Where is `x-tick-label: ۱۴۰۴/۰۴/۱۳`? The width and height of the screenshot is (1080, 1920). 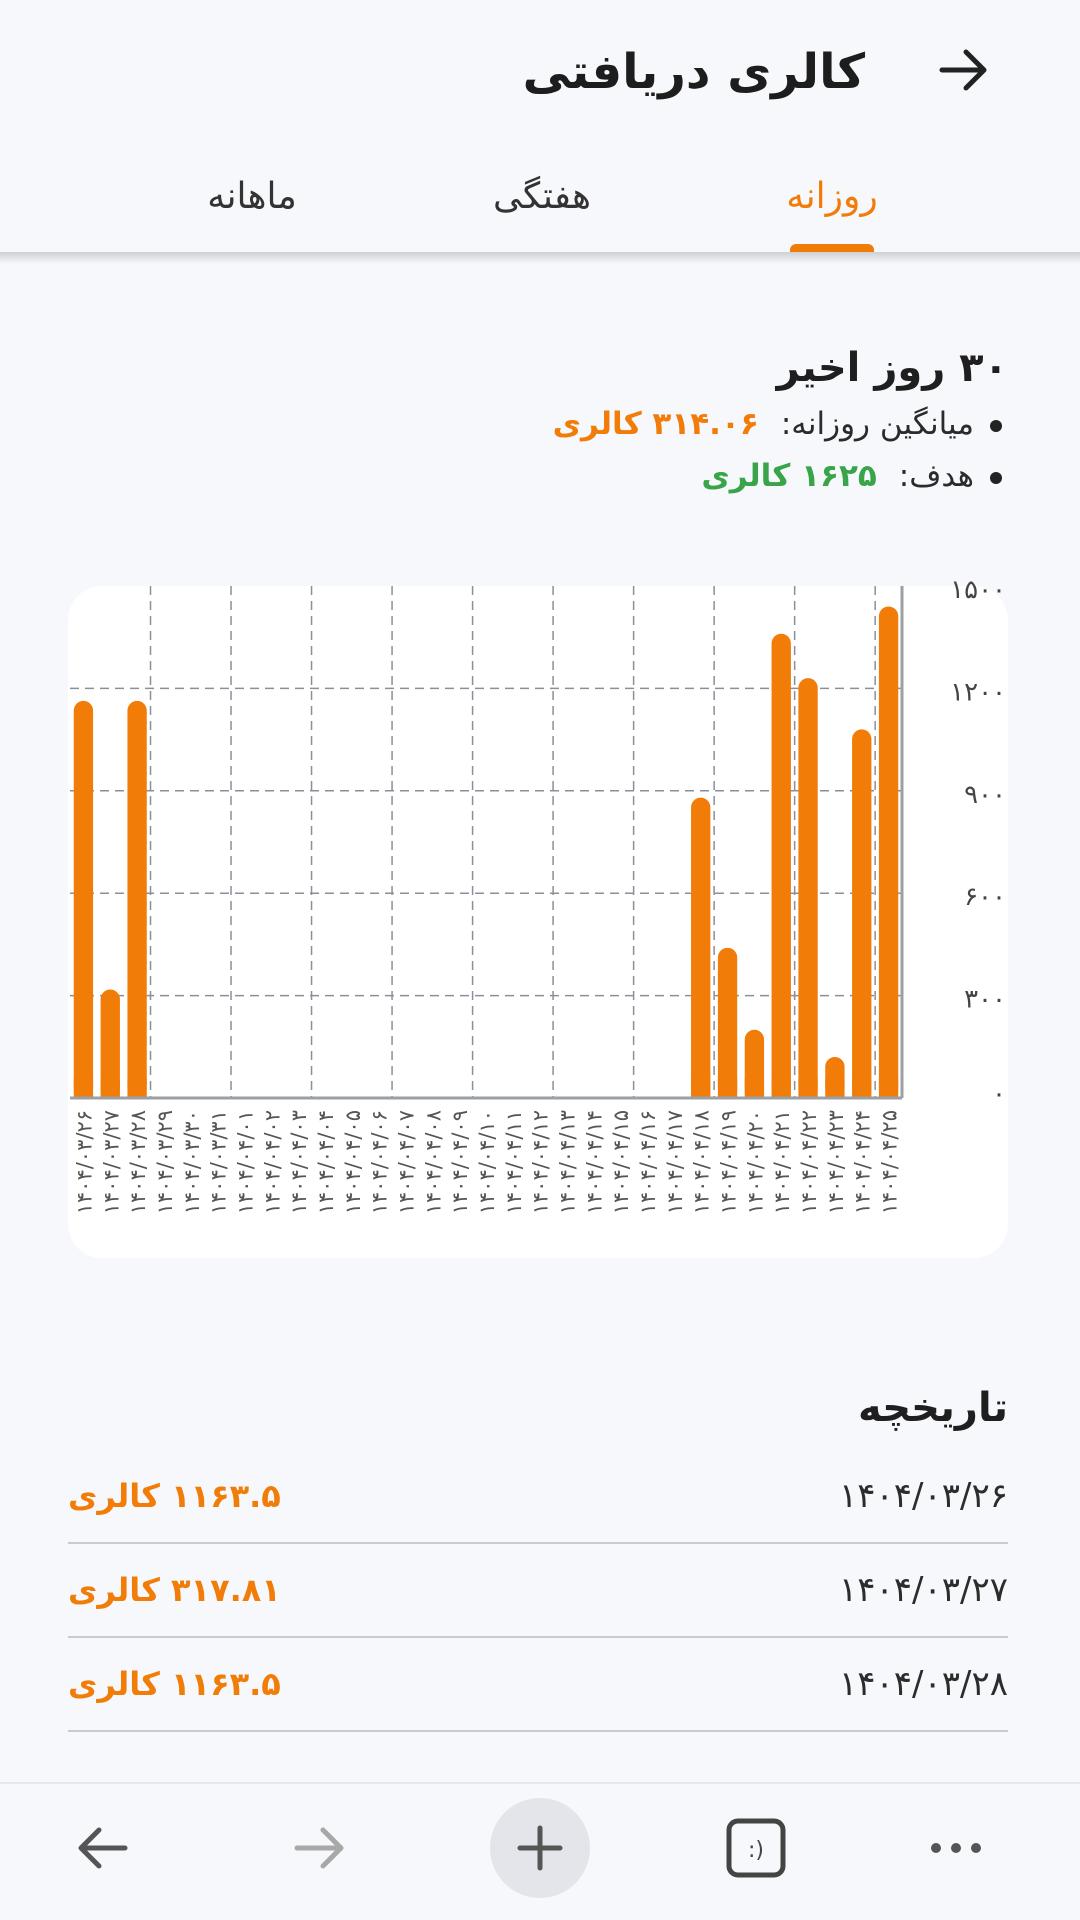 x-tick-label: ۱۴۰۴/۰۴/۱۳ is located at coordinates (568, 1162).